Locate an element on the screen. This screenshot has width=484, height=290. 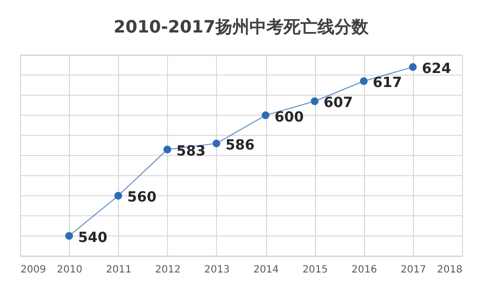
x-tick-label: 2013 is located at coordinates (217, 270).